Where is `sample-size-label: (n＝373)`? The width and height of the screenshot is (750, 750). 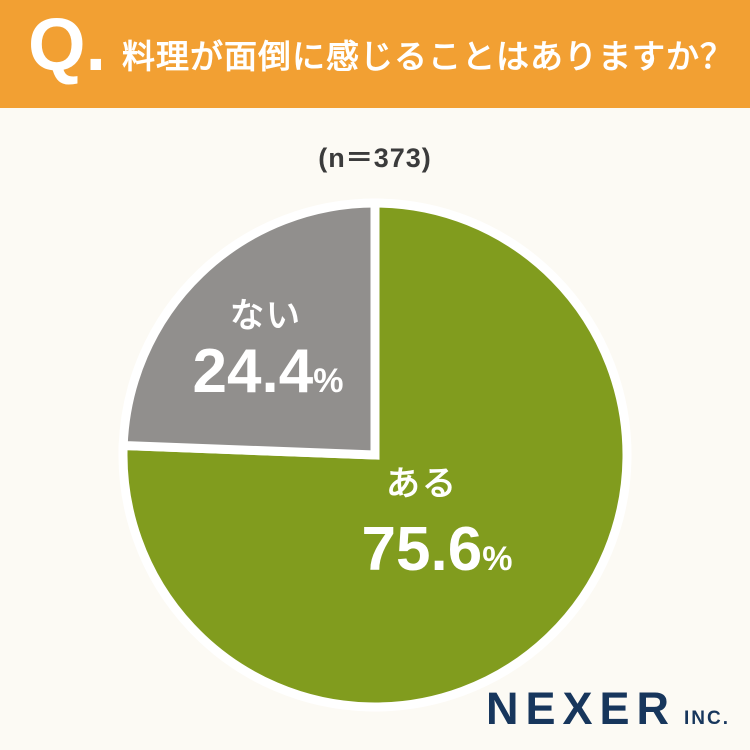
sample-size-label: (n＝373) is located at coordinates (375, 158).